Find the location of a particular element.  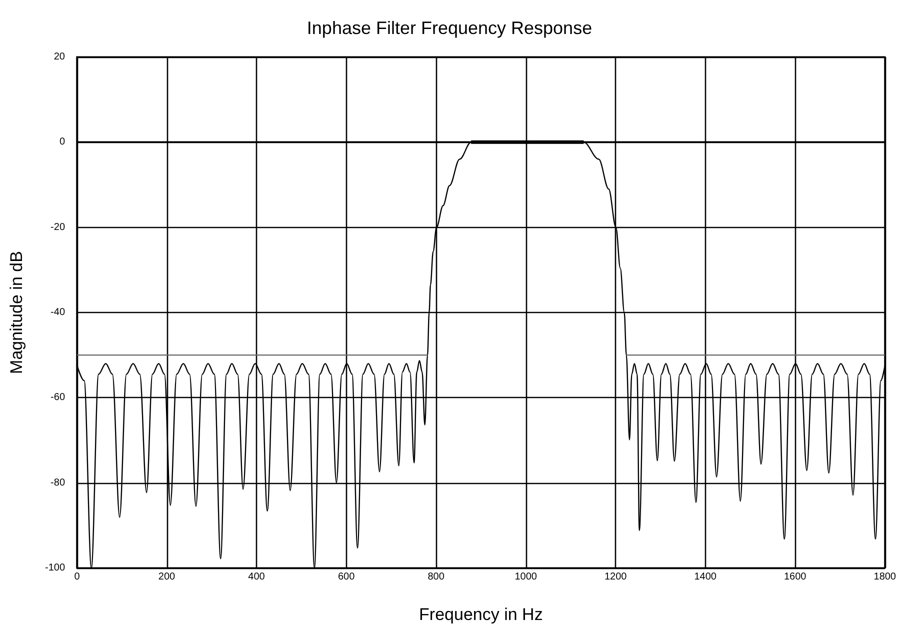

y-tick-label: -20 is located at coordinates (58, 227).